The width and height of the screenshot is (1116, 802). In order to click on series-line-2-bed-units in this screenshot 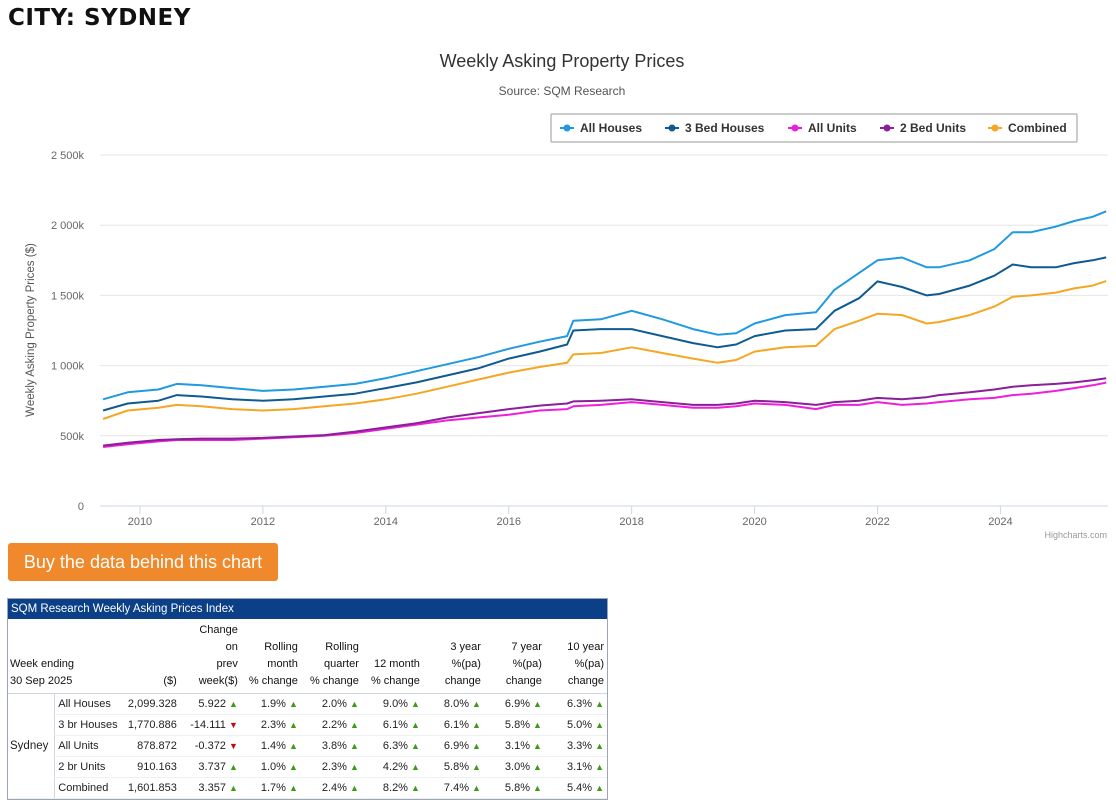, I will do `click(604, 412)`.